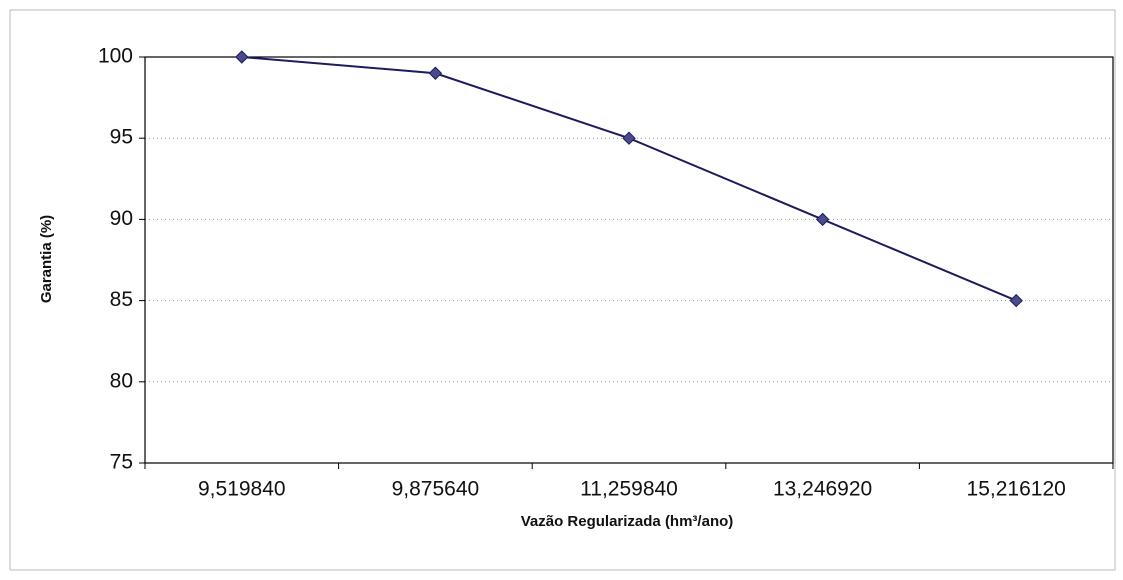  Describe the element at coordinates (1016, 489) in the screenshot. I see `x-tick-label: 15,216120` at that location.